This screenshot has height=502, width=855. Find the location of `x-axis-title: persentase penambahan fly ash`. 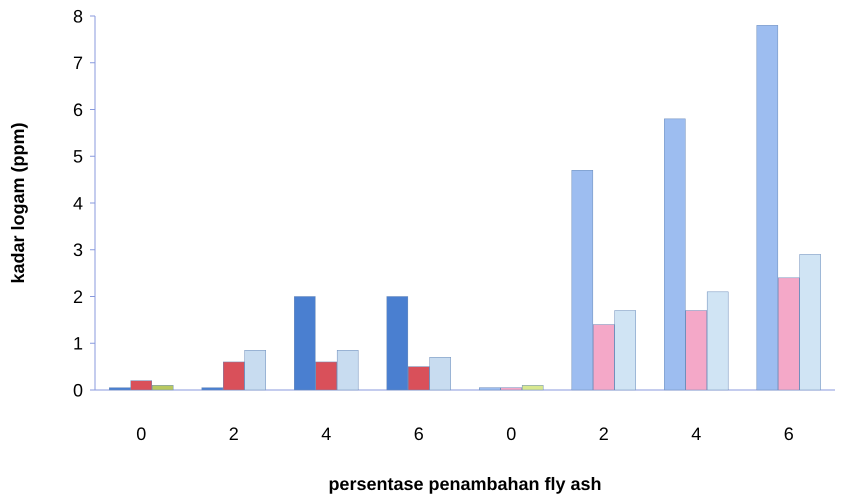

x-axis-title: persentase penambahan fly ash is located at coordinates (465, 484).